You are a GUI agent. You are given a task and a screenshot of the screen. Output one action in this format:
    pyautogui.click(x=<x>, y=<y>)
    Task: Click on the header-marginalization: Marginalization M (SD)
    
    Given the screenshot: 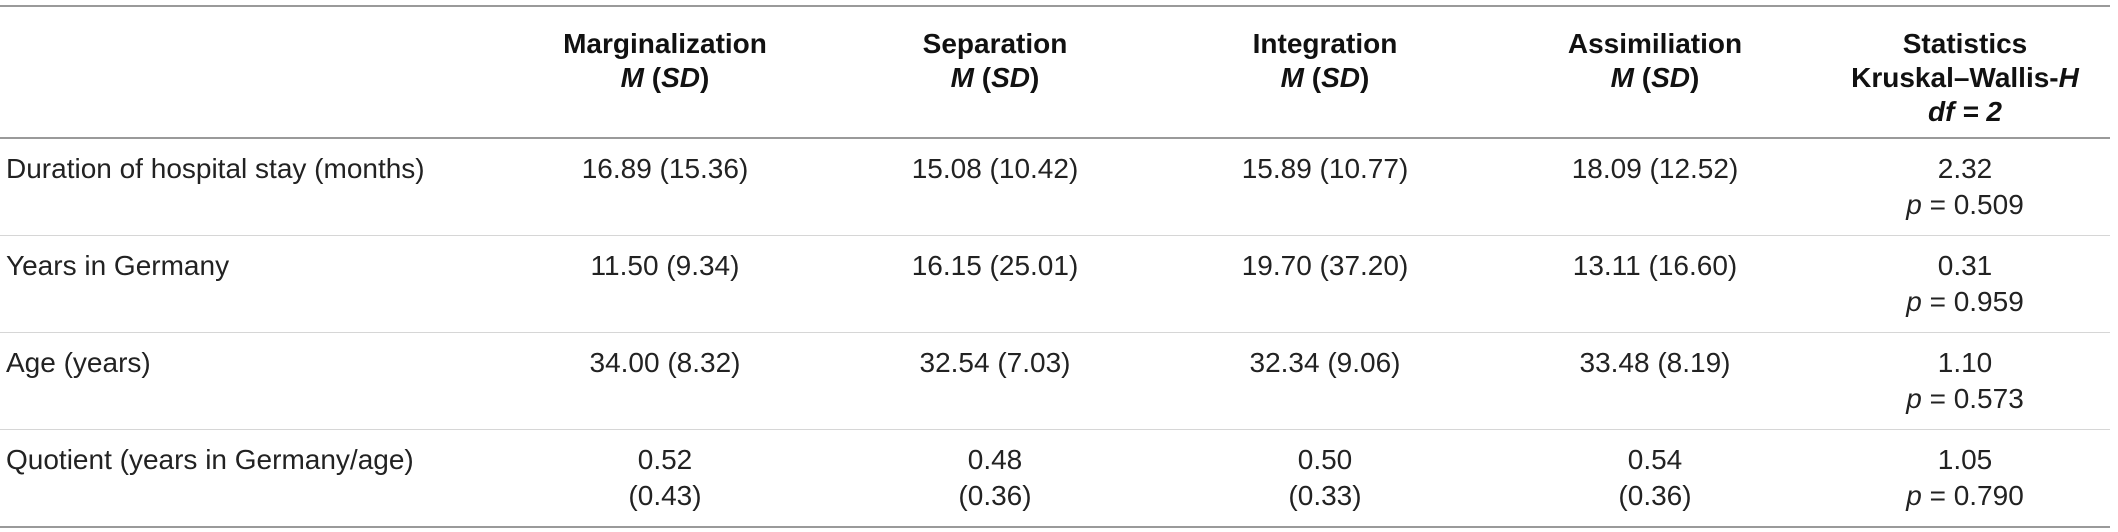 What is the action you would take?
    pyautogui.click(x=665, y=60)
    